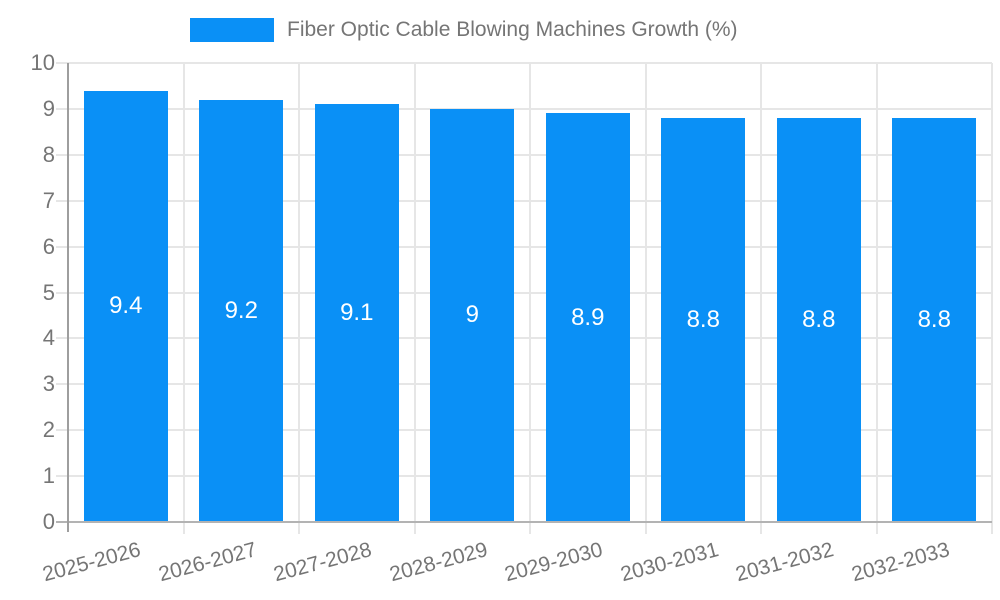 Image resolution: width=1000 pixels, height=600 pixels. Describe the element at coordinates (207, 562) in the screenshot. I see `x-tick-label: 2026-2027` at that location.